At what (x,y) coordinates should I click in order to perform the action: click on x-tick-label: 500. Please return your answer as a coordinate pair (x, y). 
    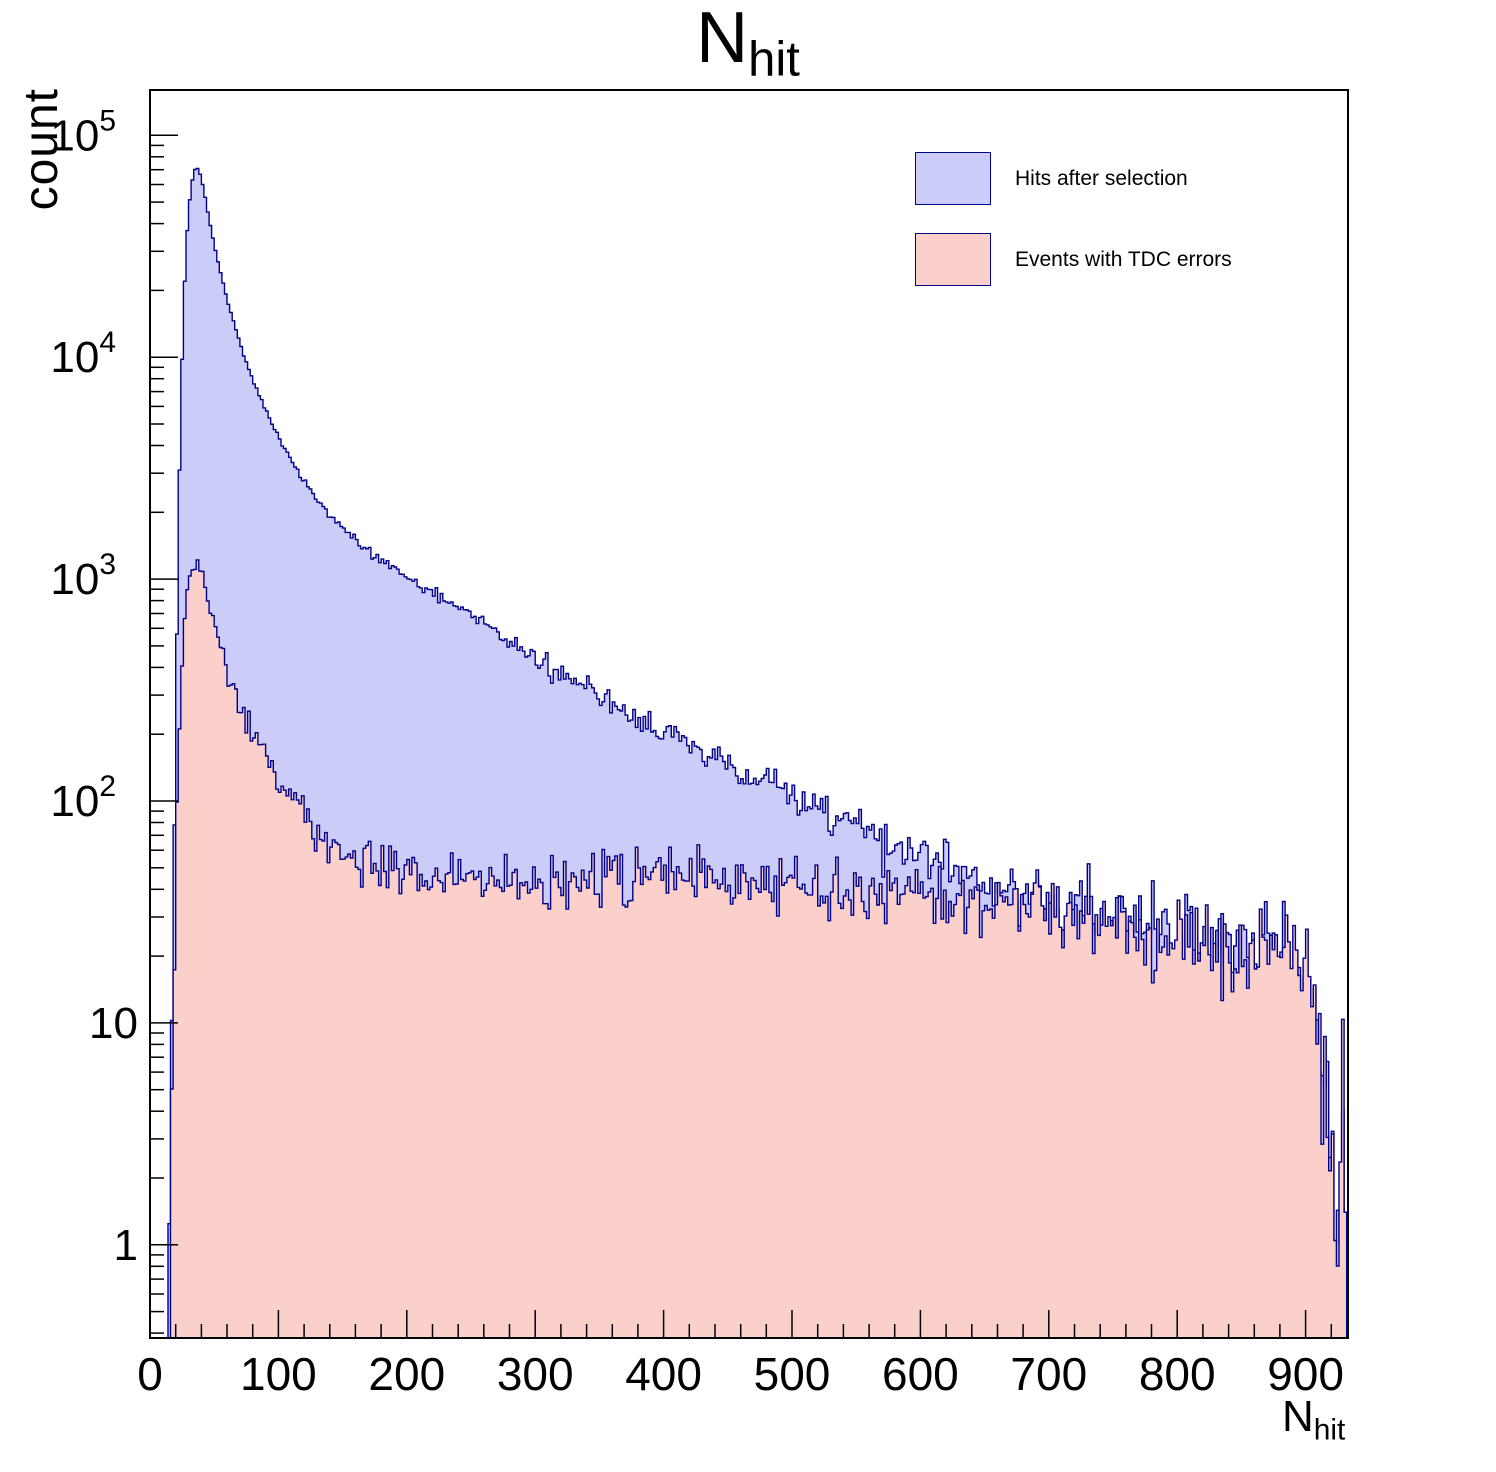
    Looking at the image, I should click on (792, 1374).